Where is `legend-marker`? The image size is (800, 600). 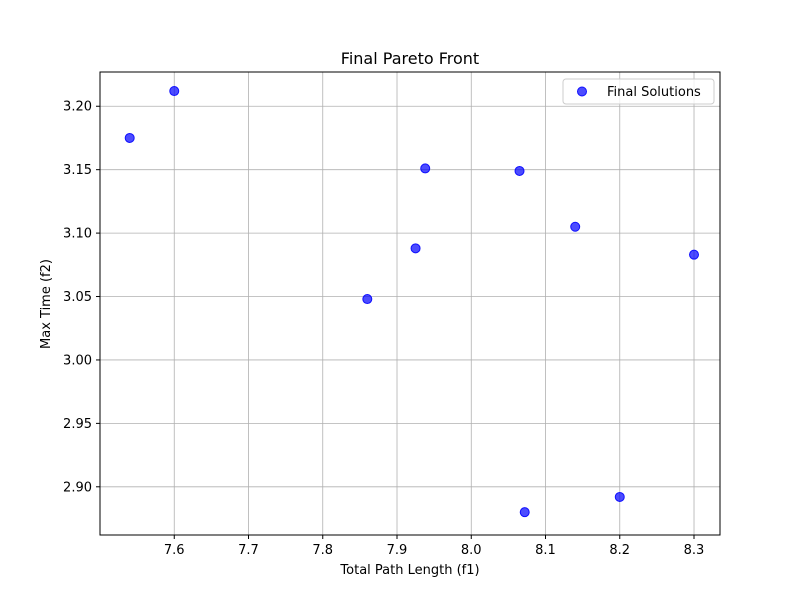 legend-marker is located at coordinates (582, 91).